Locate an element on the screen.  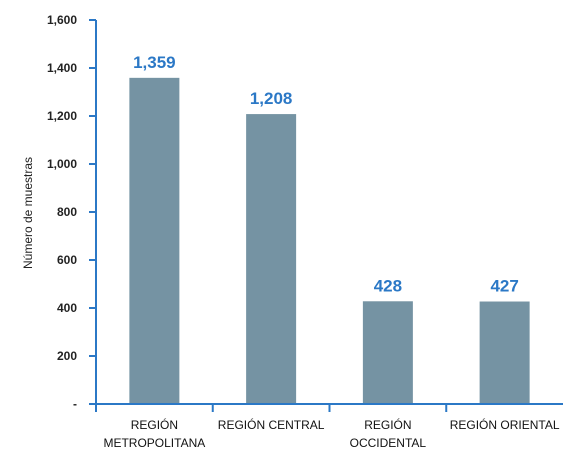
y-tick-label: 600 is located at coordinates (67, 260).